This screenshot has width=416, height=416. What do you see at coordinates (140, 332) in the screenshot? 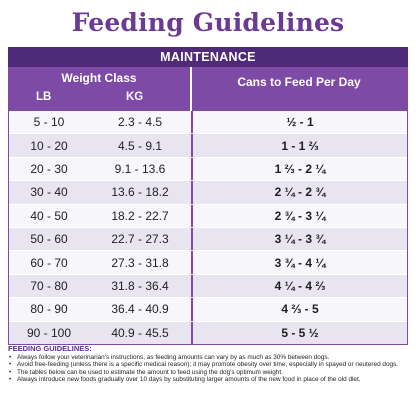
I see `kg-cell: 40.9 - 45.5` at bounding box center [140, 332].